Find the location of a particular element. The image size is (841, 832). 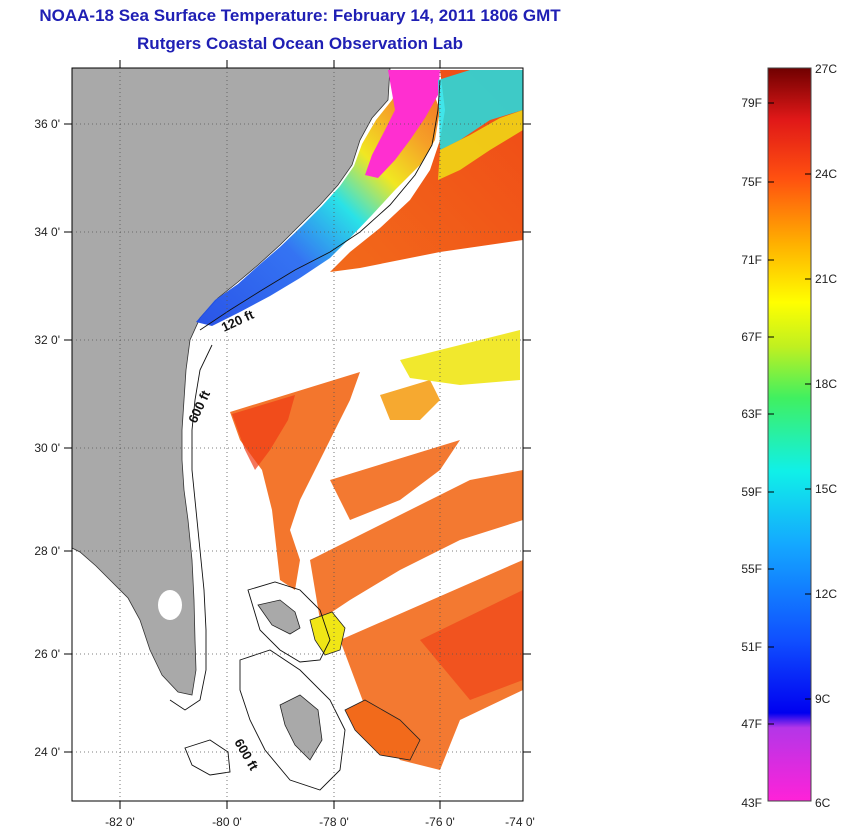

gulf-stream-yellow is located at coordinates (480, 145).